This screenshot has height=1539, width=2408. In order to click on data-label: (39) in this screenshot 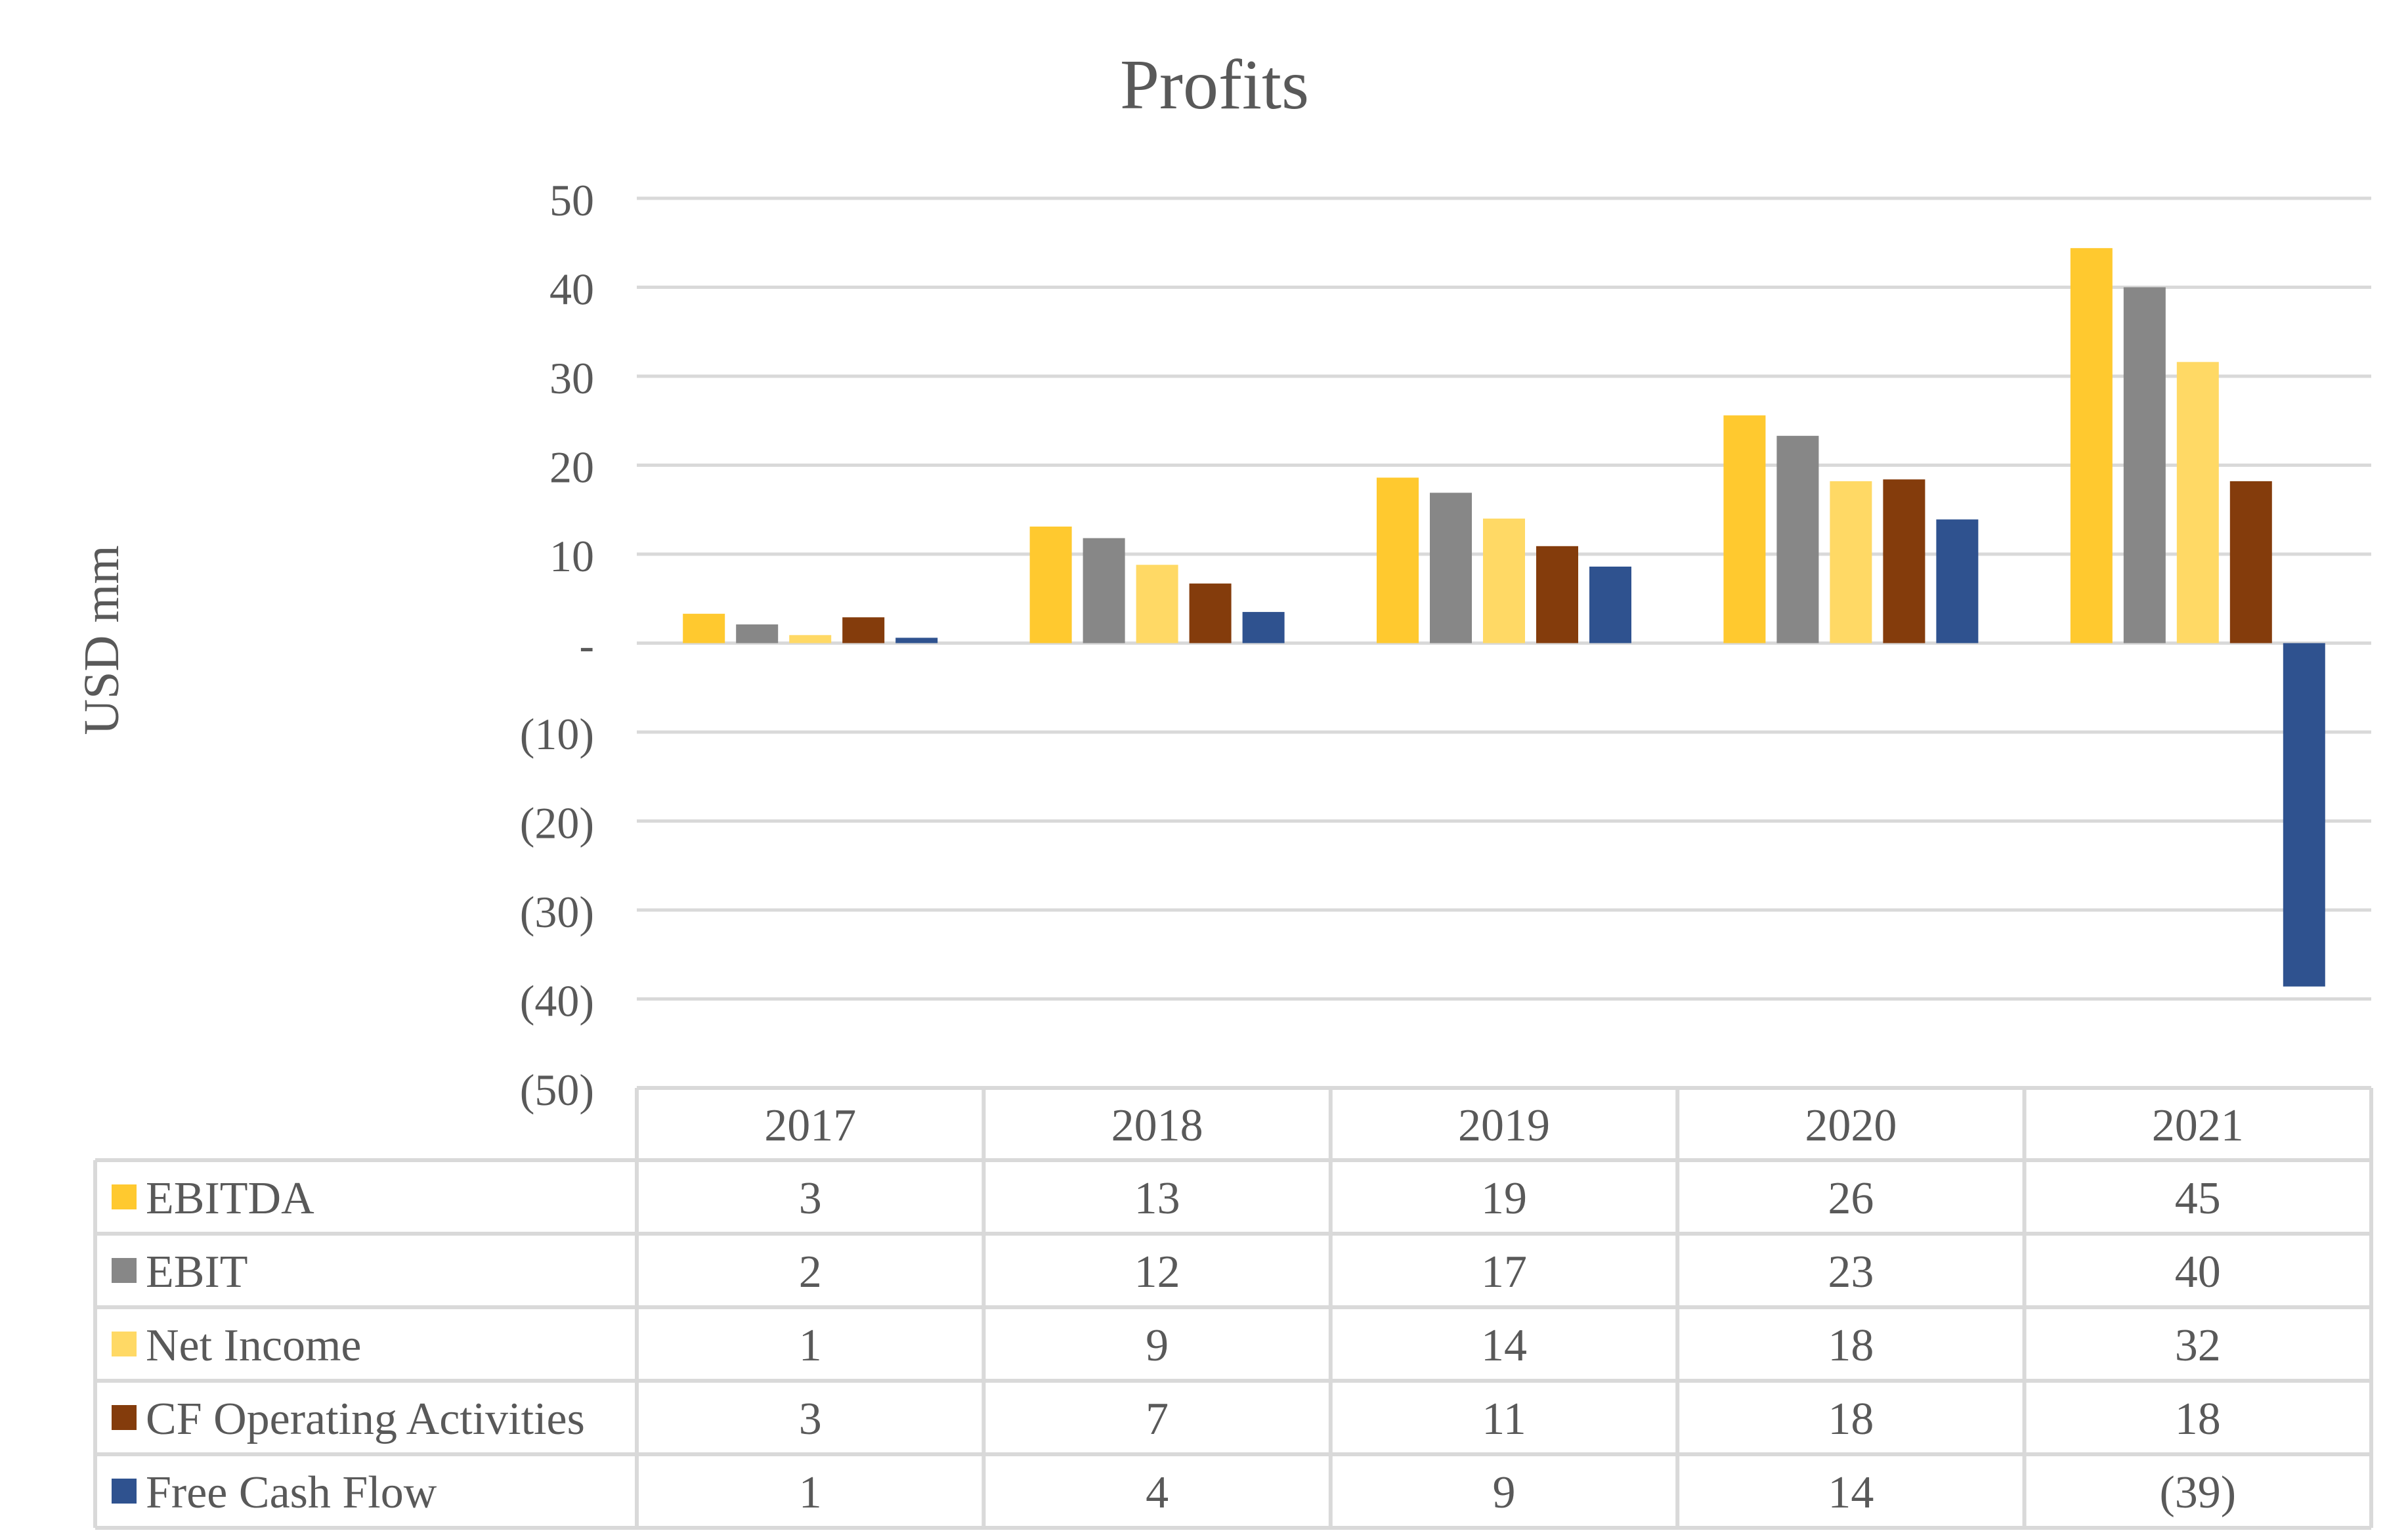, I will do `click(2197, 1492)`.